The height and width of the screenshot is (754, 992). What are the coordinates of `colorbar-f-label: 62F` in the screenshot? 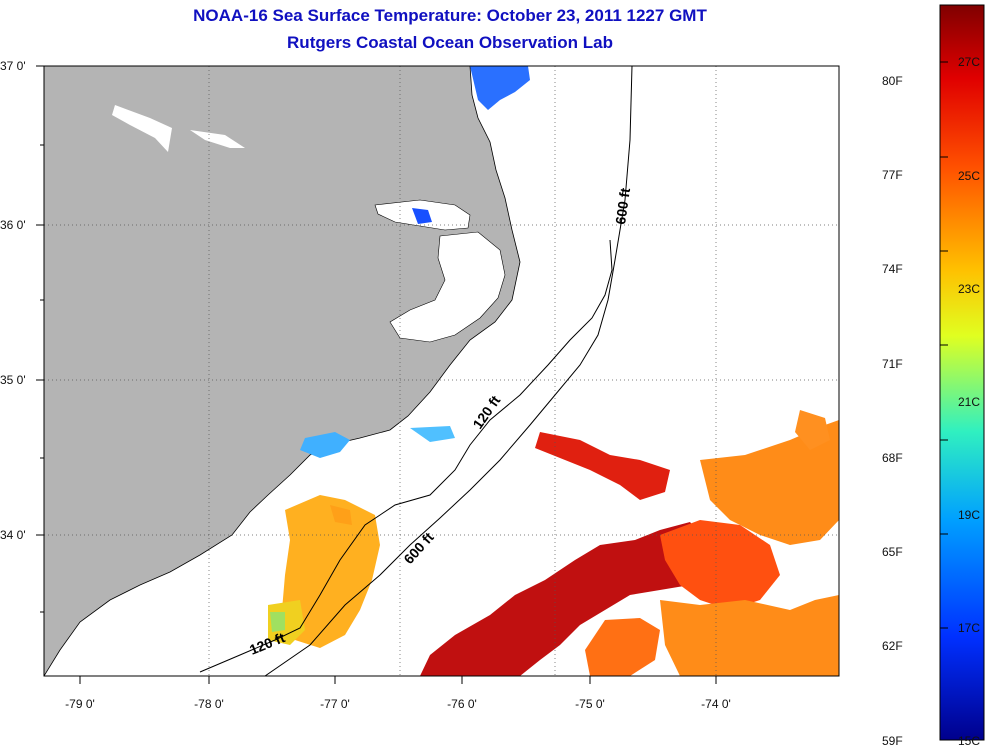 It's located at (892, 646).